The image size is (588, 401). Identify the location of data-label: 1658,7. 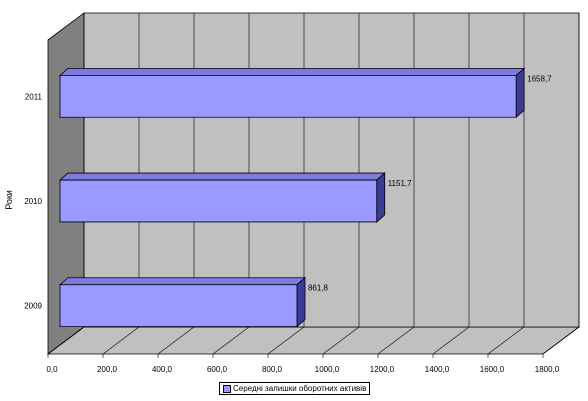
(539, 78).